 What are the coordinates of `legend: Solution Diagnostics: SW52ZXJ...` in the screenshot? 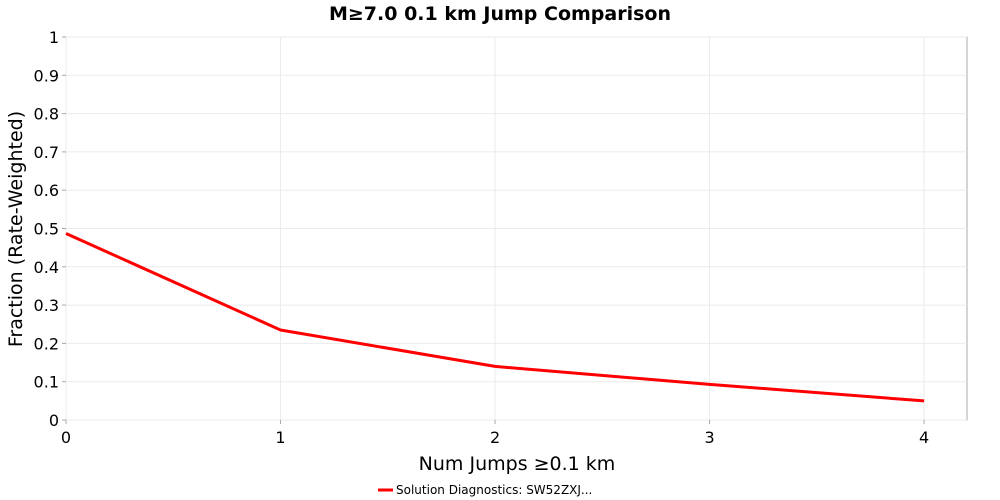 It's located at (485, 490).